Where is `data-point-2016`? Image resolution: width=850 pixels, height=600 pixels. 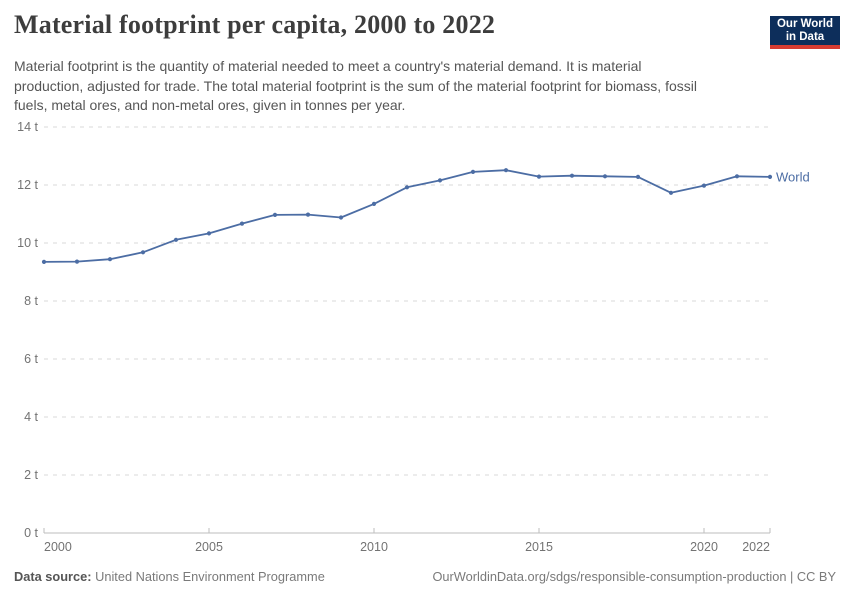 data-point-2016 is located at coordinates (572, 175).